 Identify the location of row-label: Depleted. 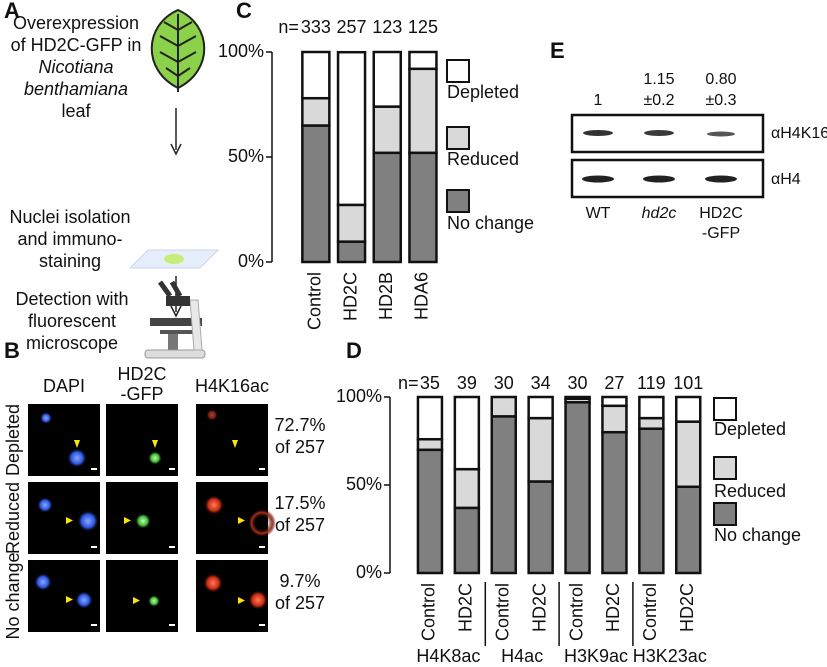
(13, 440).